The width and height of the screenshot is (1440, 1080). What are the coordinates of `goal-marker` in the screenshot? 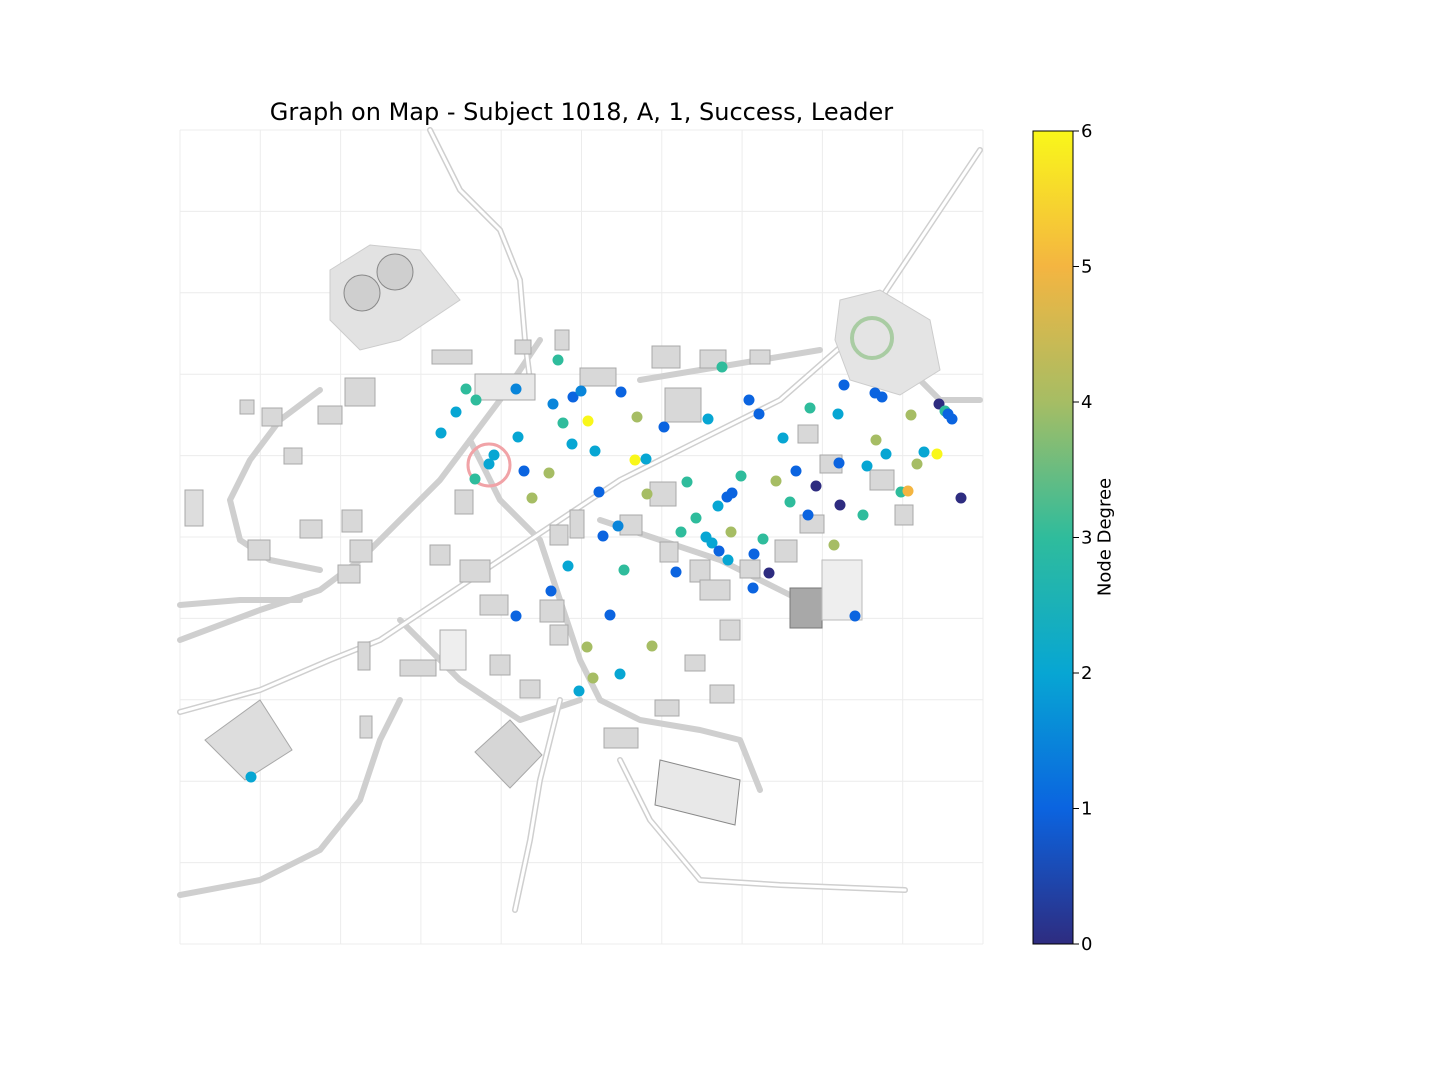 It's located at (872, 338).